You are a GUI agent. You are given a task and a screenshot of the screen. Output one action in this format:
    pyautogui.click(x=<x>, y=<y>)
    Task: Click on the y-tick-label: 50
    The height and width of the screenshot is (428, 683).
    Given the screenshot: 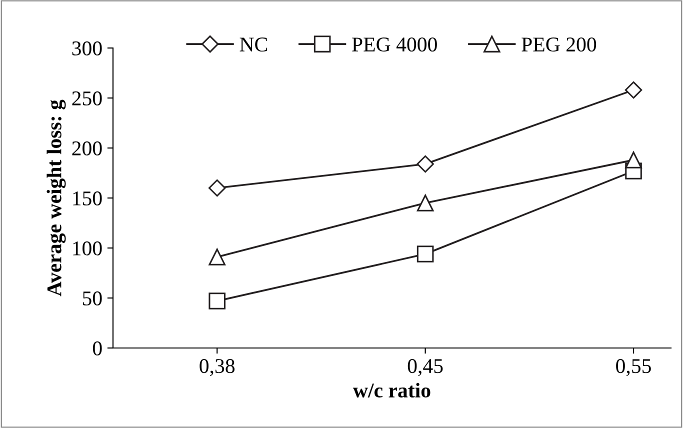 What is the action you would take?
    pyautogui.click(x=92, y=298)
    